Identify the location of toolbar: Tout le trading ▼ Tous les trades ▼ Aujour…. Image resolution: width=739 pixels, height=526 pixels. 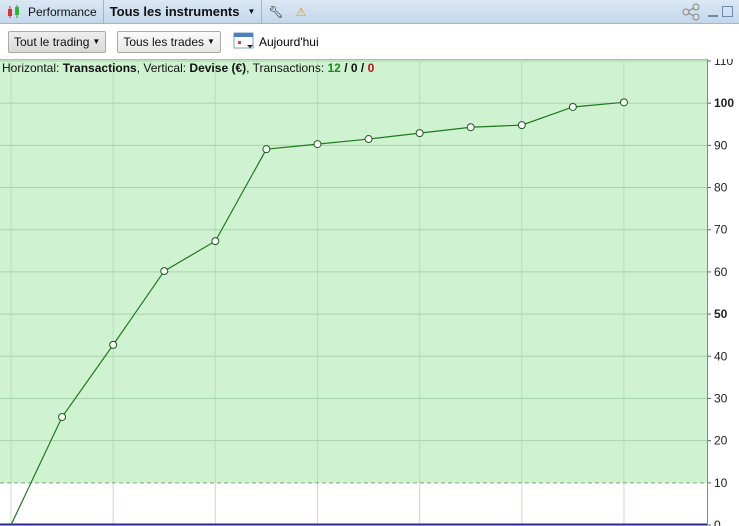
(369, 41).